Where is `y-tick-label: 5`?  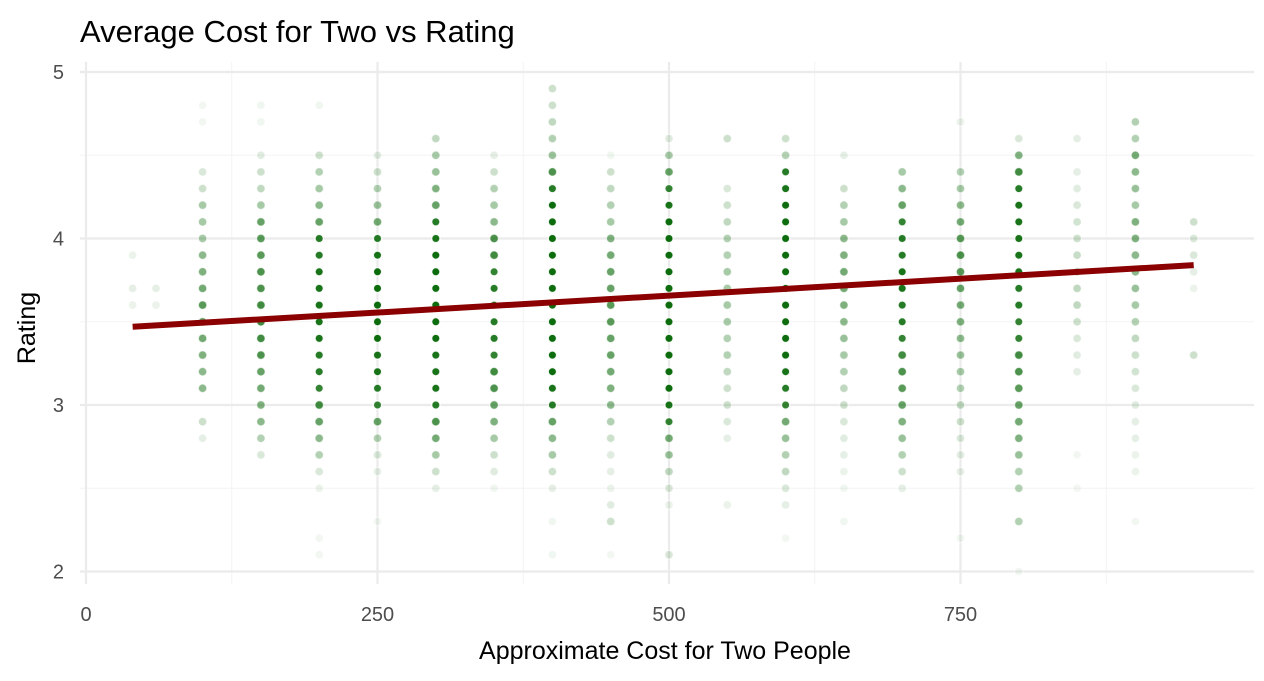
y-tick-label: 5 is located at coordinates (58, 73).